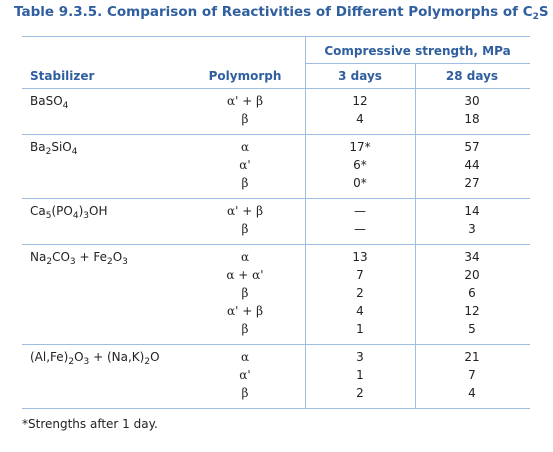 The width and height of the screenshot is (553, 452). I want to click on strength: 6, so click(472, 293).